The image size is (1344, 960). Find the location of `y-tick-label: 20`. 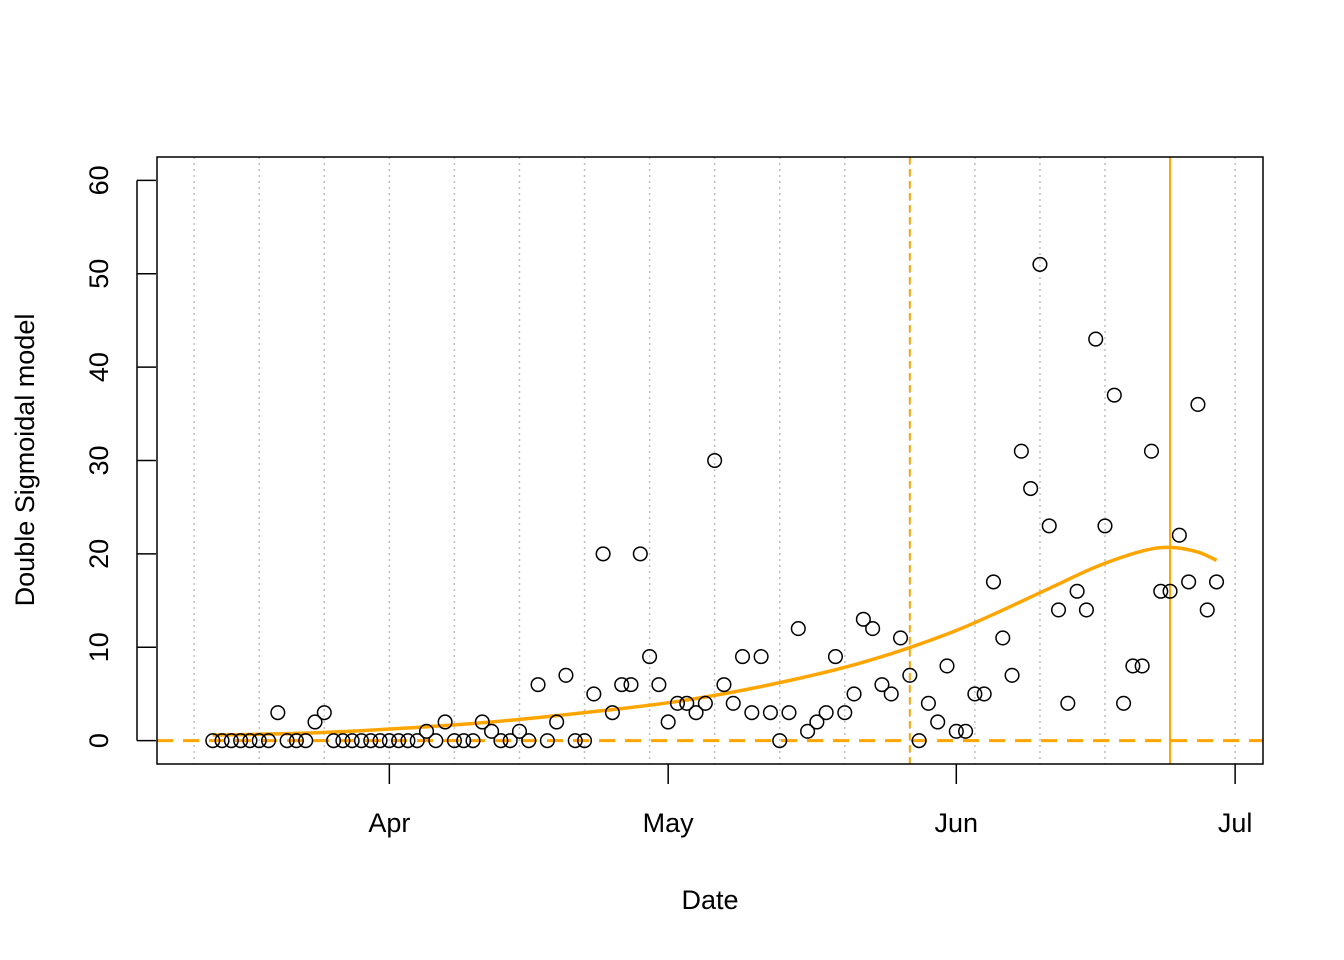

y-tick-label: 20 is located at coordinates (99, 554).